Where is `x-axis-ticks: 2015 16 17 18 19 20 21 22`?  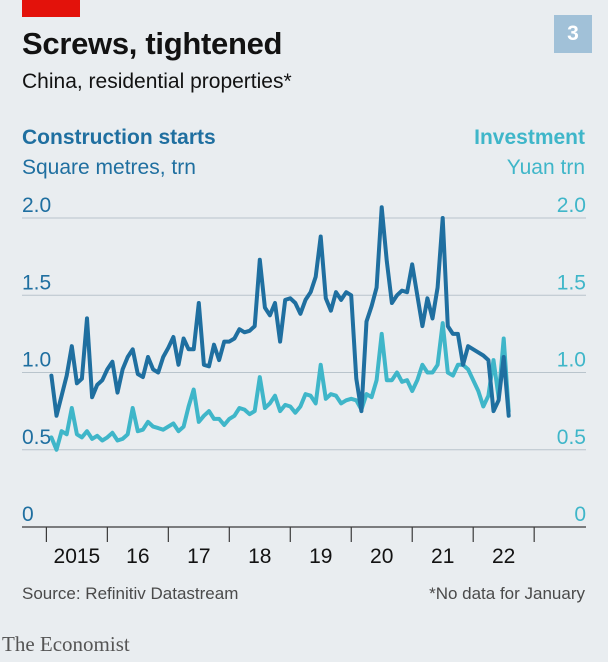
x-axis-ticks: 2015 16 17 18 19 20 21 22 is located at coordinates (290, 547).